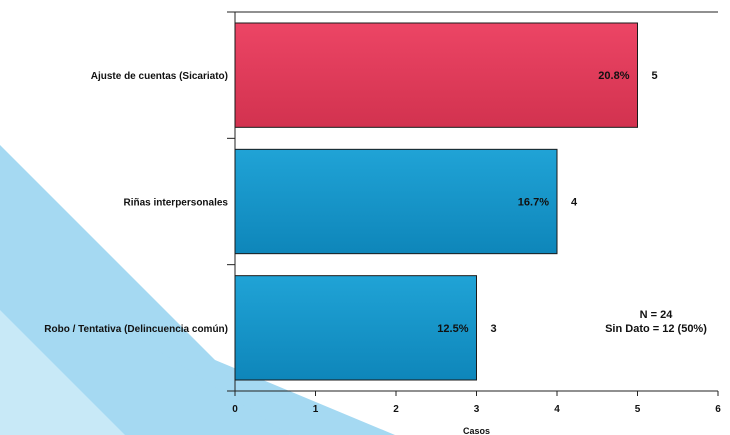 Image resolution: width=730 pixels, height=435 pixels. What do you see at coordinates (477, 409) in the screenshot?
I see `x-tick-label: 3` at bounding box center [477, 409].